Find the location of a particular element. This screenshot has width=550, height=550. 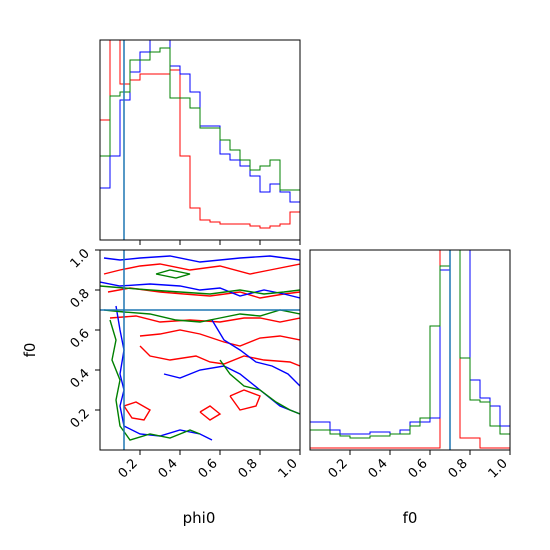

contour-panel-x-tick-label: 0.8 is located at coordinates (248, 468).